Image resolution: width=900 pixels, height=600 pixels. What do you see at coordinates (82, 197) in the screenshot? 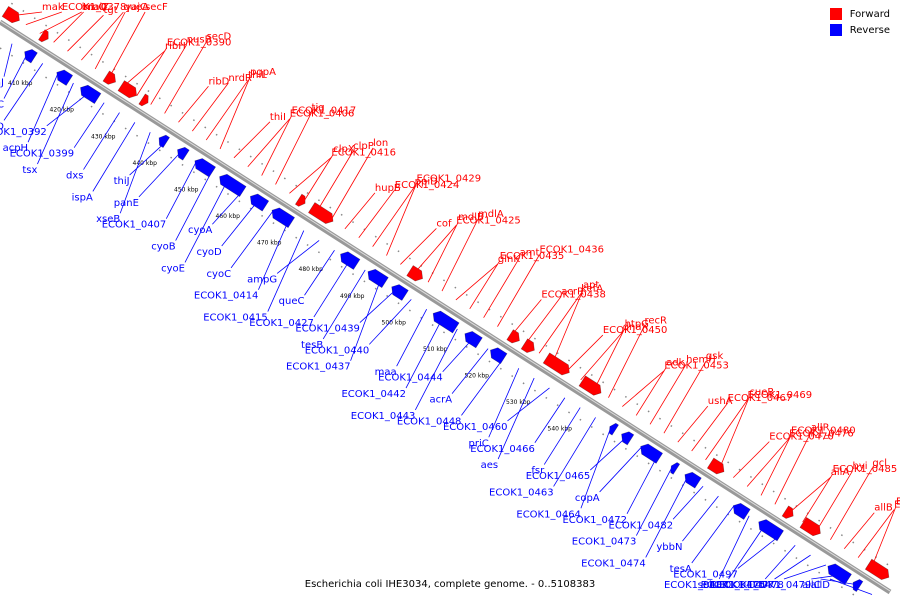
I see `reverse-gene-label: ispA` at bounding box center [82, 197].